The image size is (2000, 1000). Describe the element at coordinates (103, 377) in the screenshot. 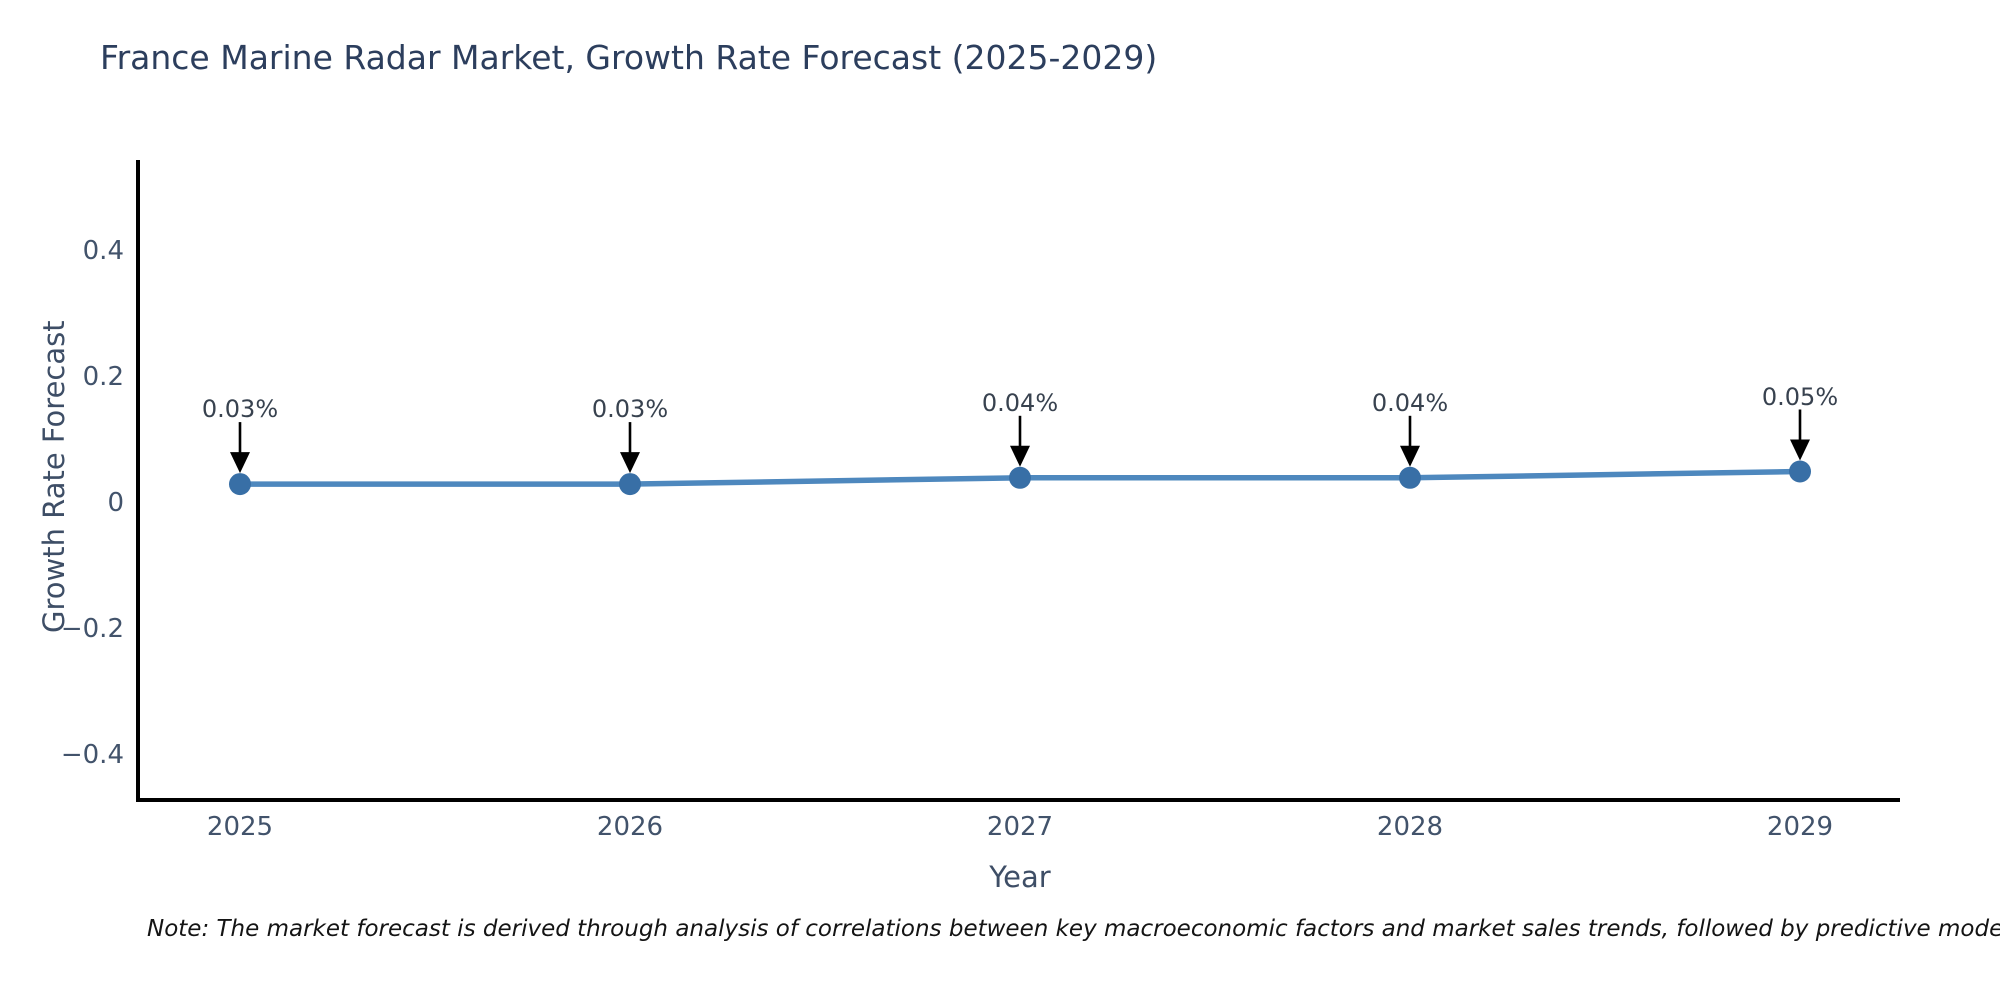

I see `y-tick-label: 0.2` at that location.